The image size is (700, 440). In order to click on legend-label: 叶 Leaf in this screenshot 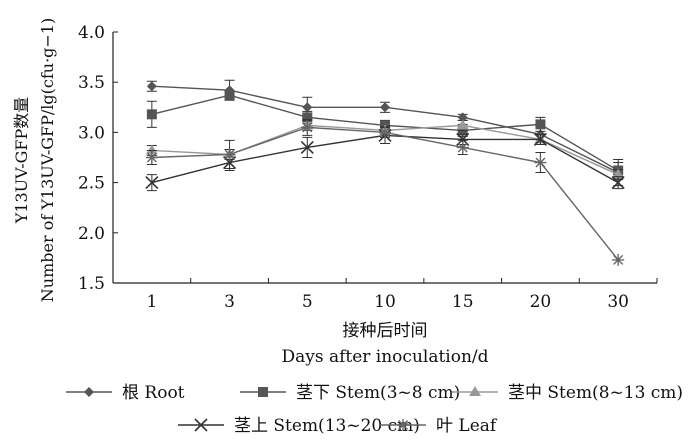, I will do `click(467, 426)`.